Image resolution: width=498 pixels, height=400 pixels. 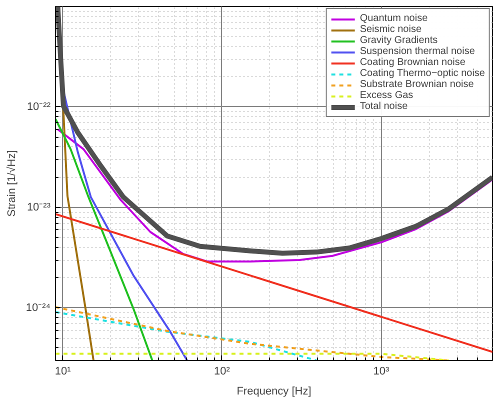 I want to click on y-tick-label: 10⁻²⁴, so click(x=38, y=308).